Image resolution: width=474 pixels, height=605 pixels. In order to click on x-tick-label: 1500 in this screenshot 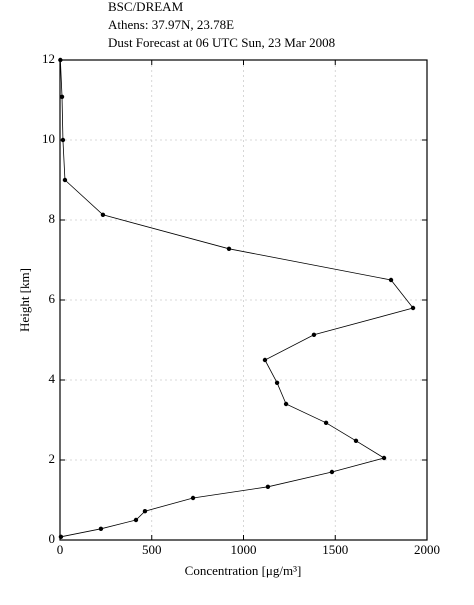, I will do `click(335, 549)`.